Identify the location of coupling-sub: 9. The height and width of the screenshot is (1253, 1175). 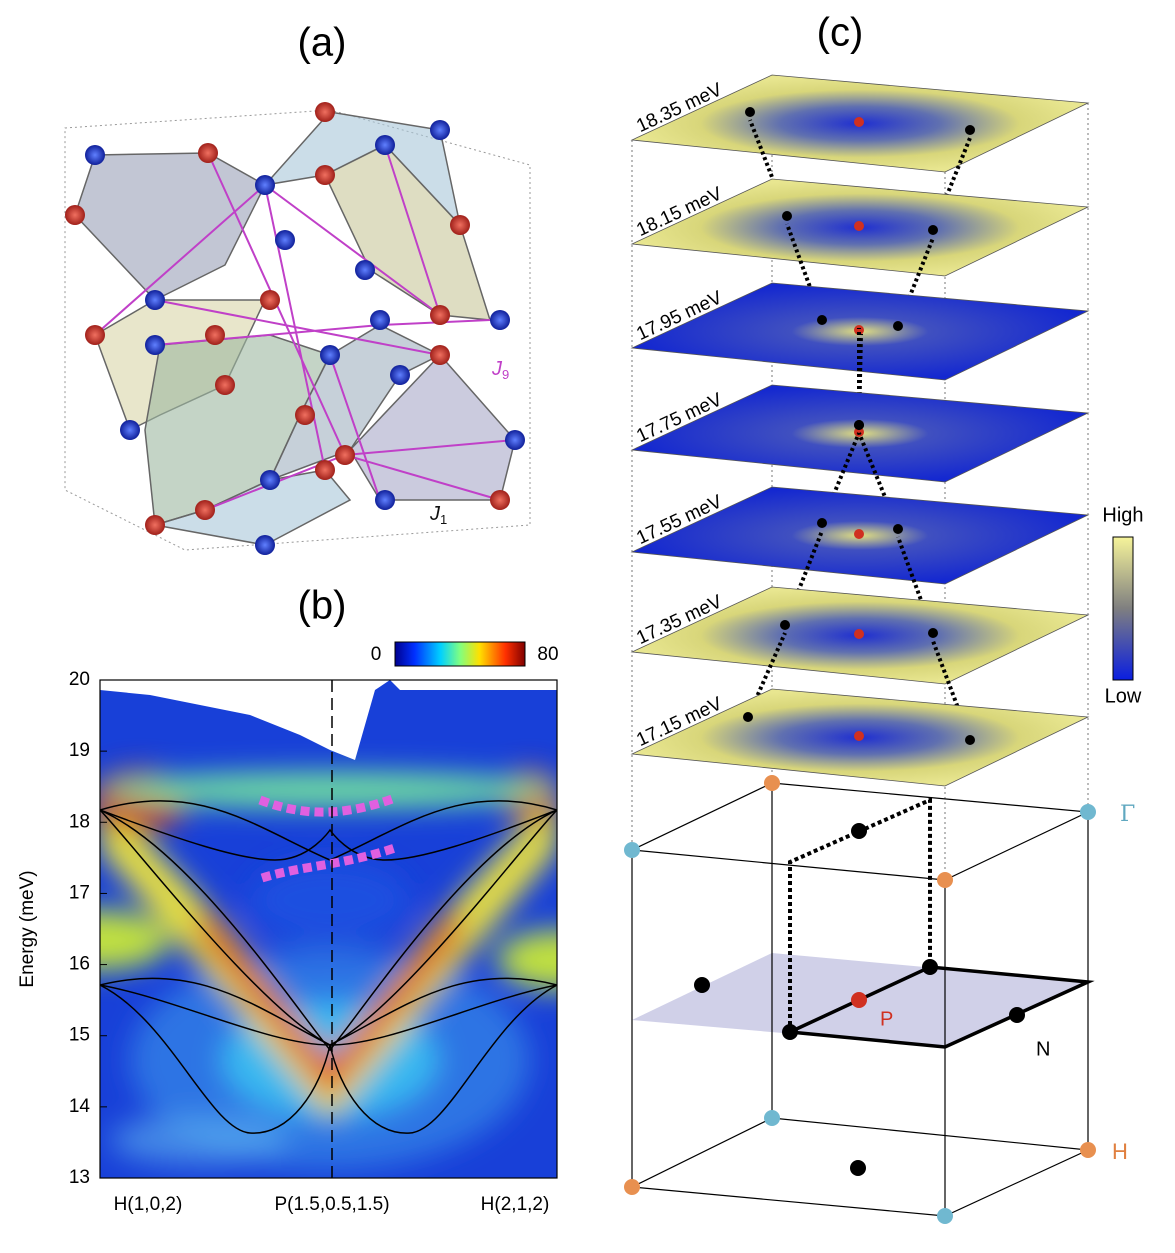
(505, 374).